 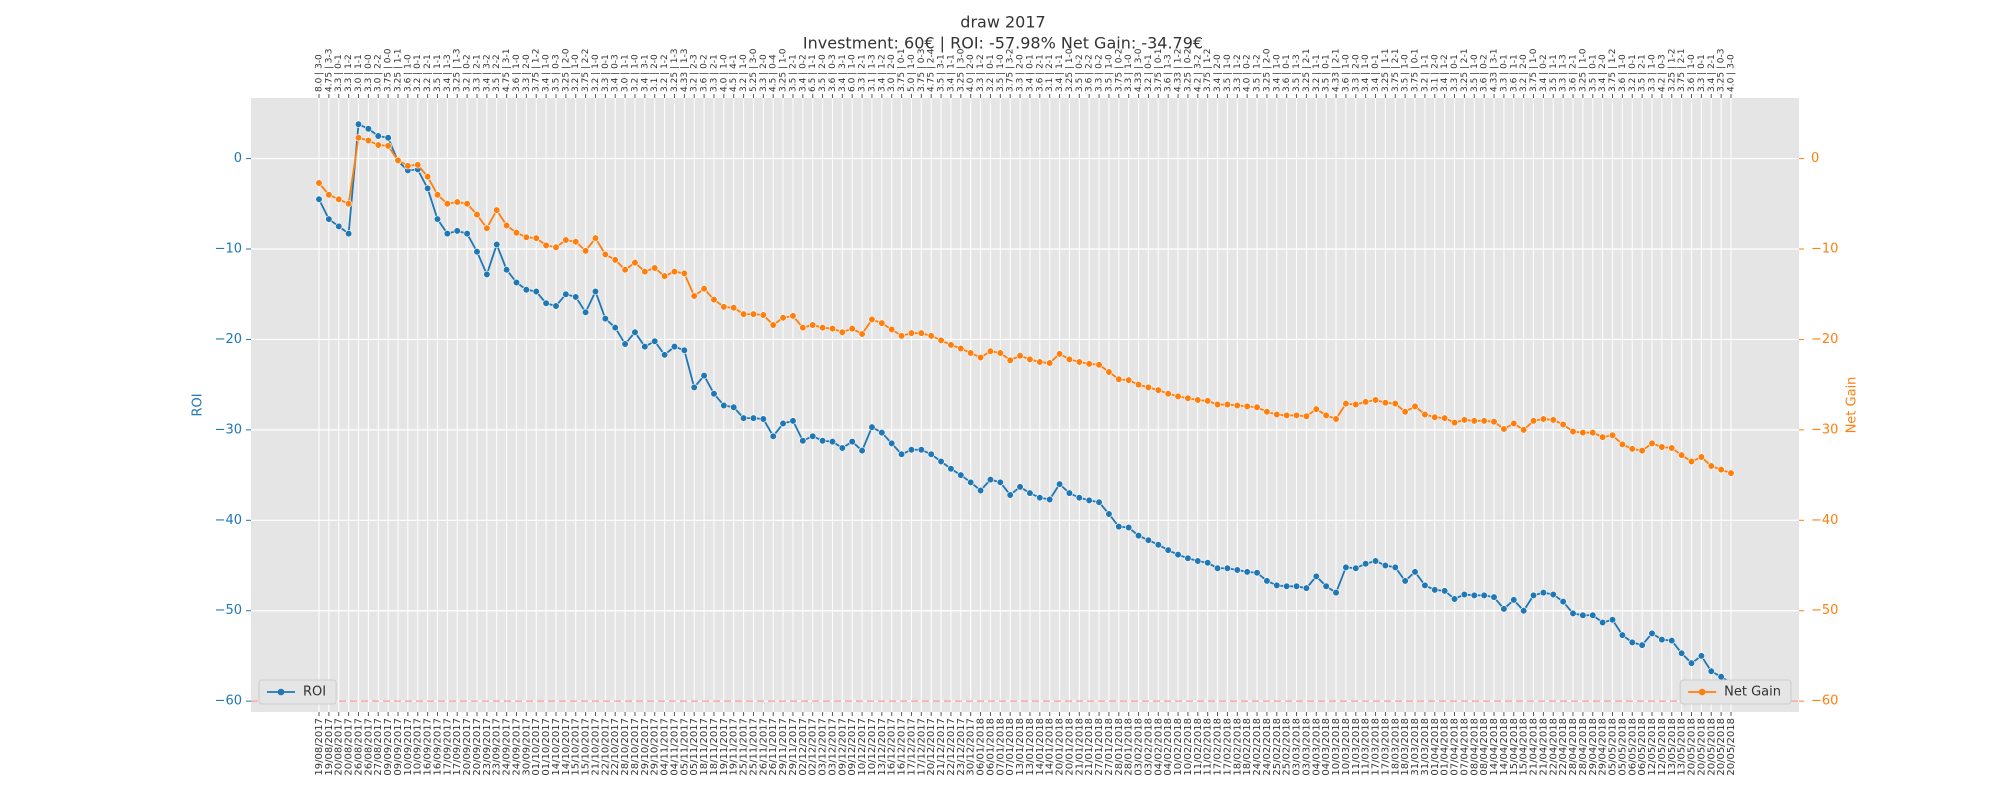 What do you see at coordinates (773, 747) in the screenshot?
I see `x-tick-label: 26/11/2017` at bounding box center [773, 747].